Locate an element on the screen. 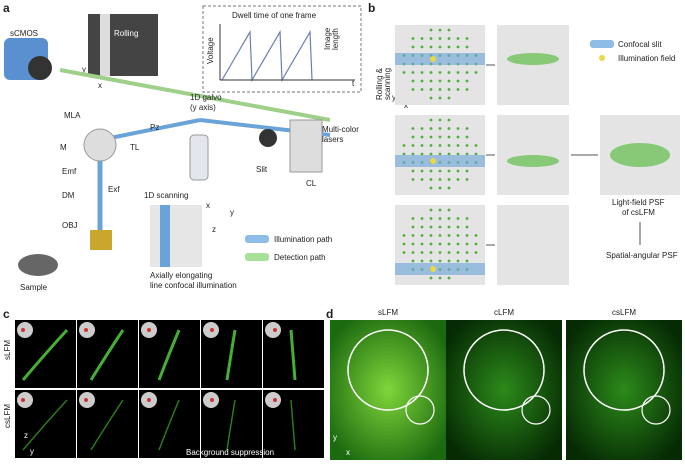  inset-image is located at coordinates (123, 45).